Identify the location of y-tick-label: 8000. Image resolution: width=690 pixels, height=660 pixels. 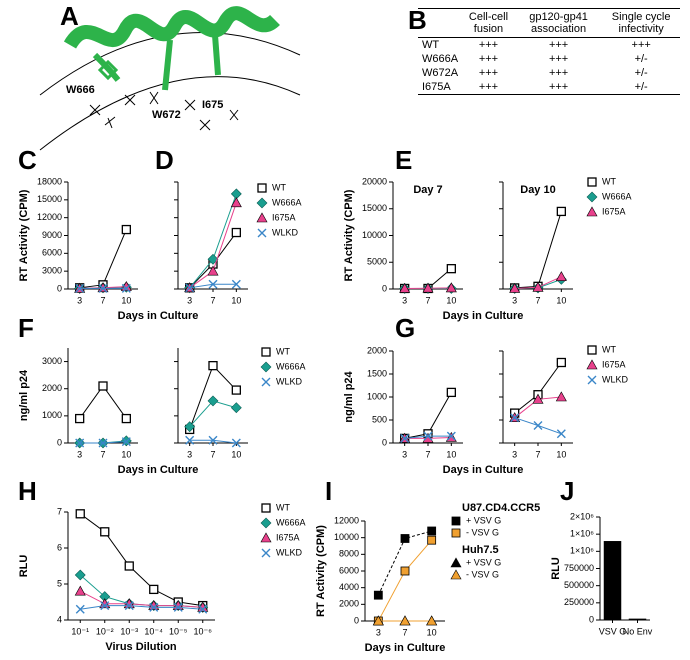
(349, 554).